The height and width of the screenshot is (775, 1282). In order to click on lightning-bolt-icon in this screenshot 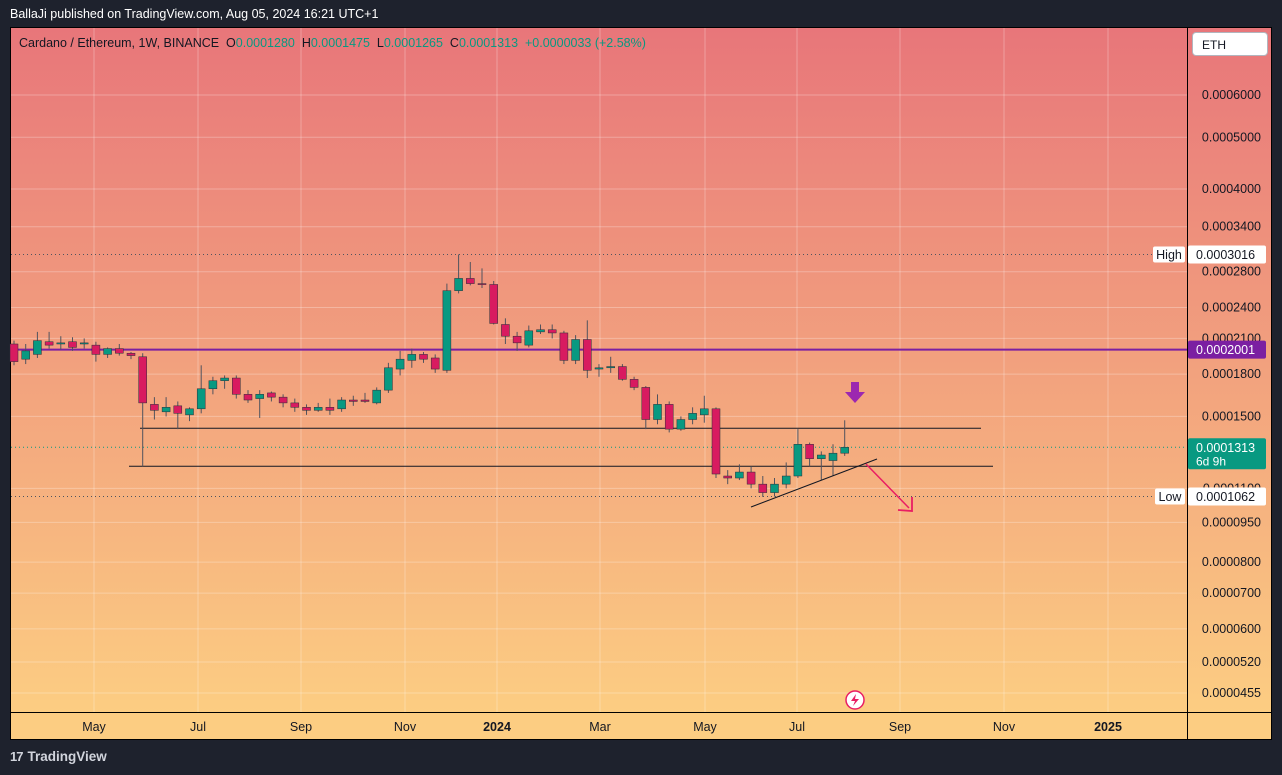, I will do `click(855, 700)`.